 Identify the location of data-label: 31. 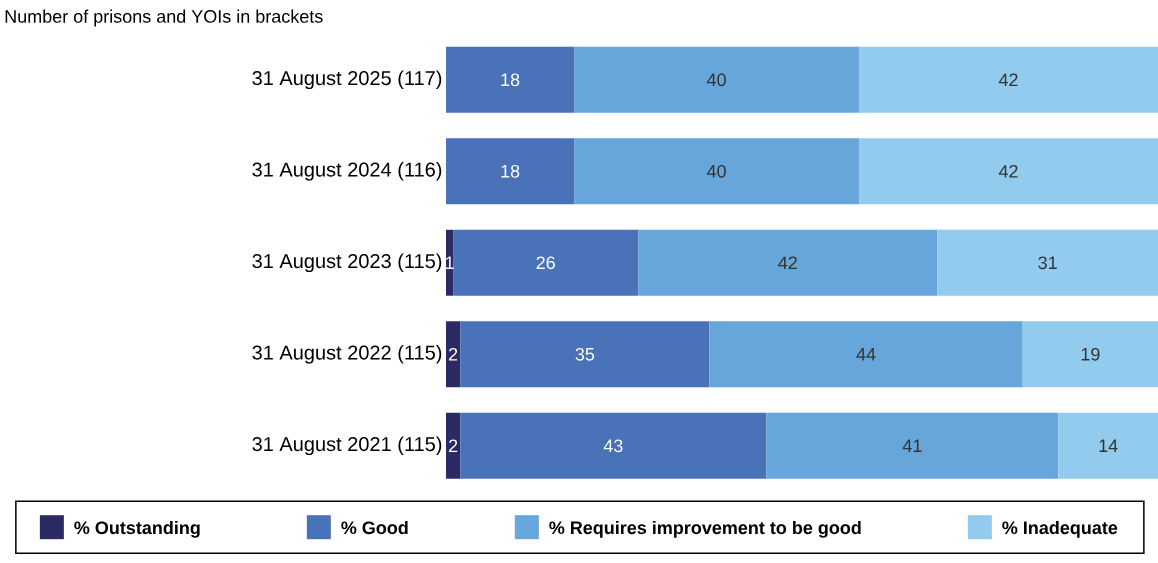
(1047, 263).